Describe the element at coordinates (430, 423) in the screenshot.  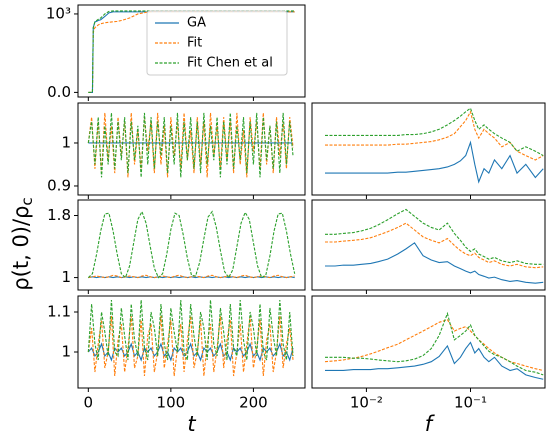
I see `x-axis-label: f` at that location.